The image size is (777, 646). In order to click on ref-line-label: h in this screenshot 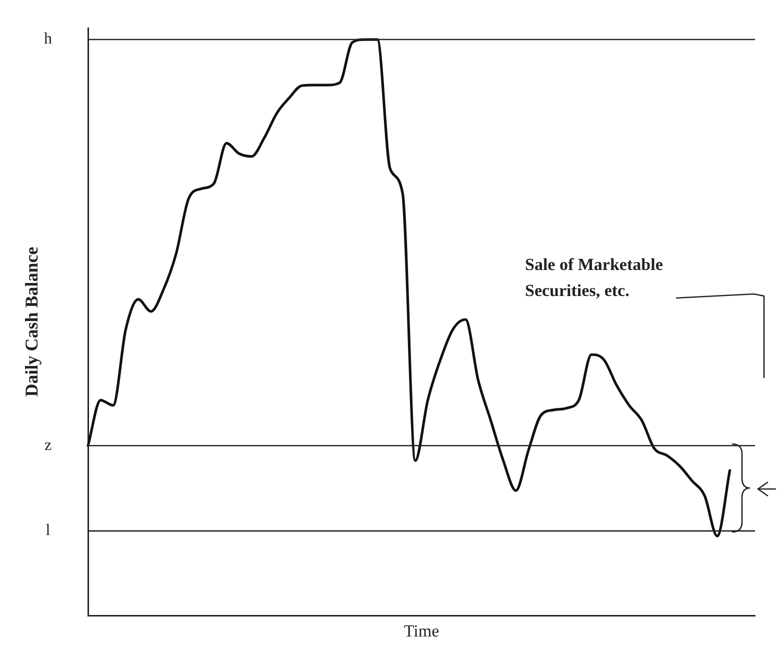, I will do `click(48, 39)`.